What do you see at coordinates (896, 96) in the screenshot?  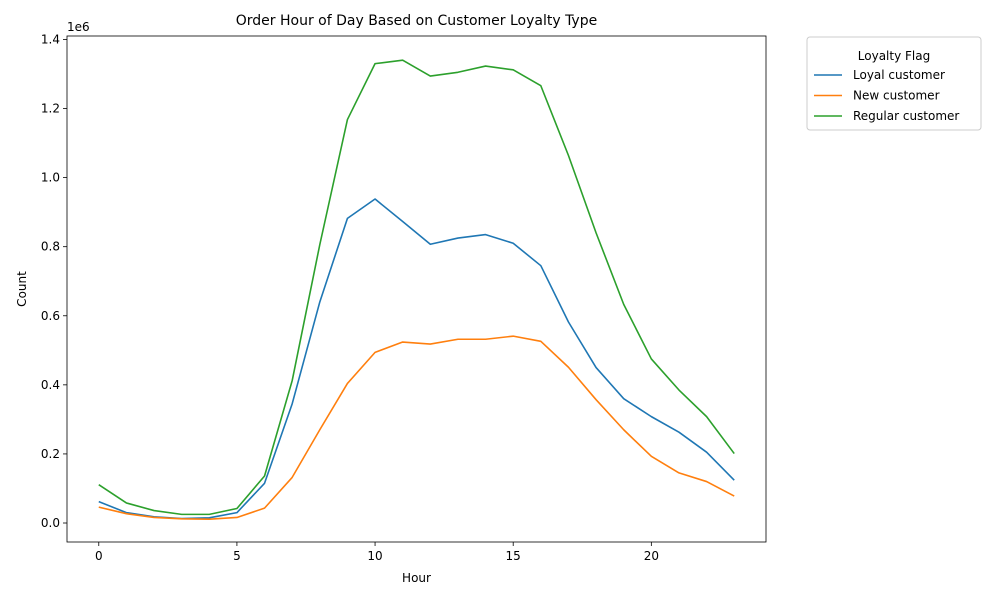 I see `legend-entry: New customer` at bounding box center [896, 96].